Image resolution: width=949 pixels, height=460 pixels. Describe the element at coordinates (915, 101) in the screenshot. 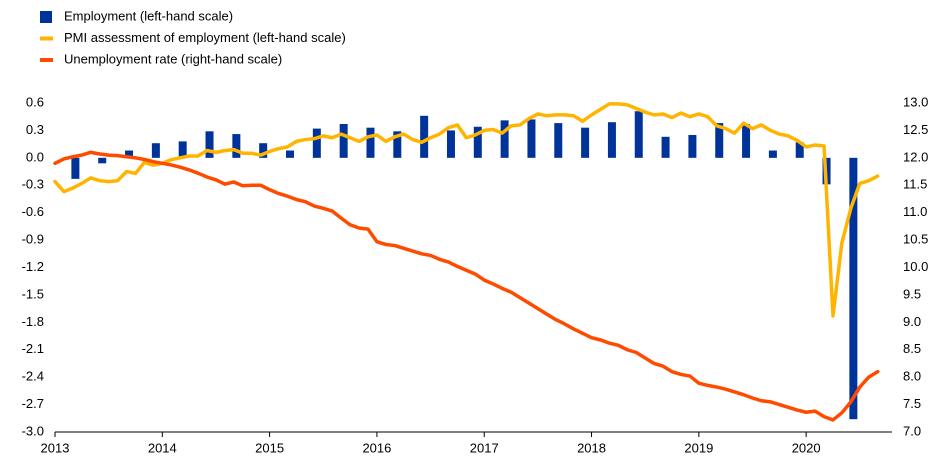

I see `y2-tick-label: 13.0` at that location.